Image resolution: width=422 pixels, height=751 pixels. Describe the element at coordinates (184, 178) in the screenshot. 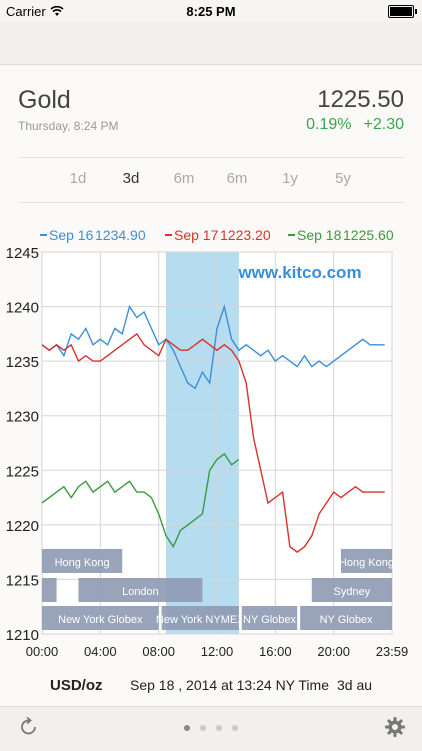

I see `tab-1m: 6m` at that location.